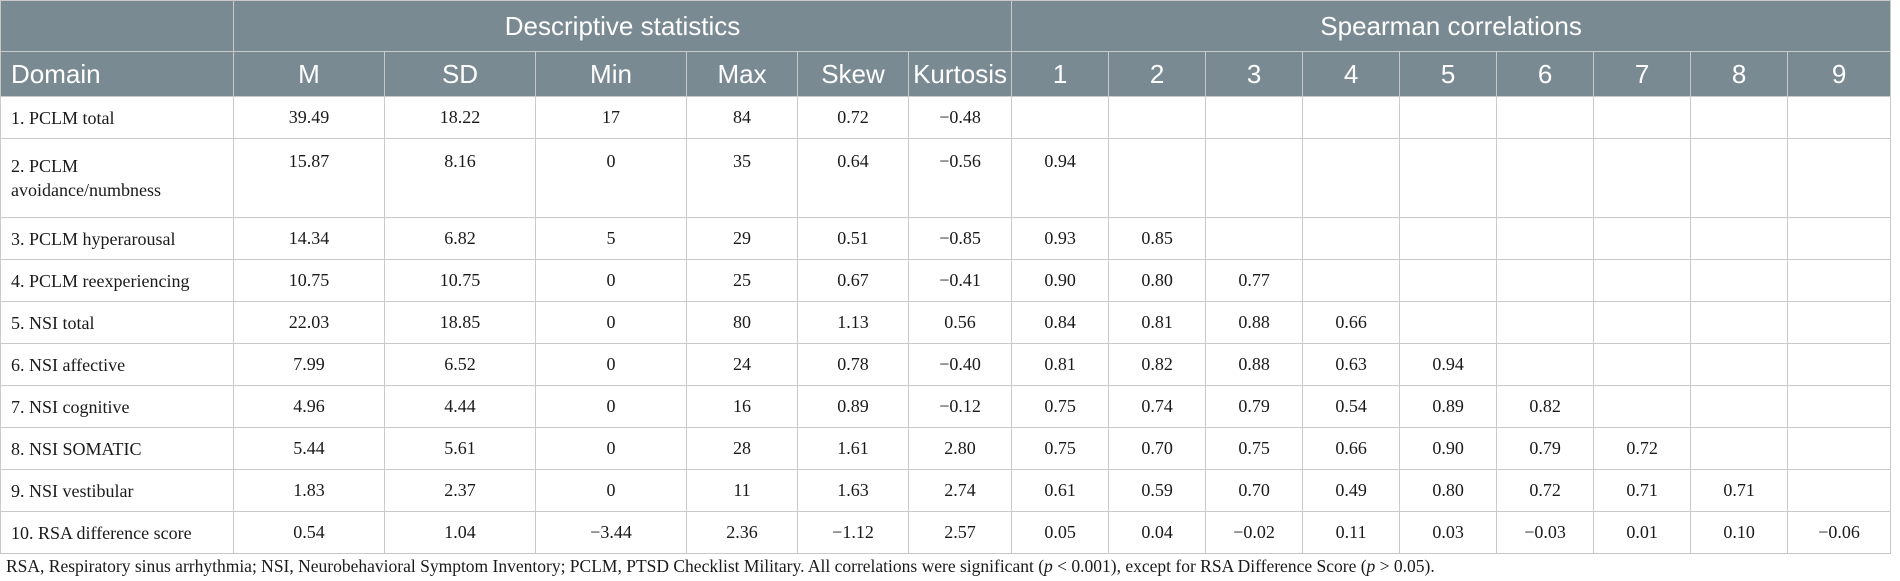  I want to click on header-corr-5: 5, so click(1448, 74).